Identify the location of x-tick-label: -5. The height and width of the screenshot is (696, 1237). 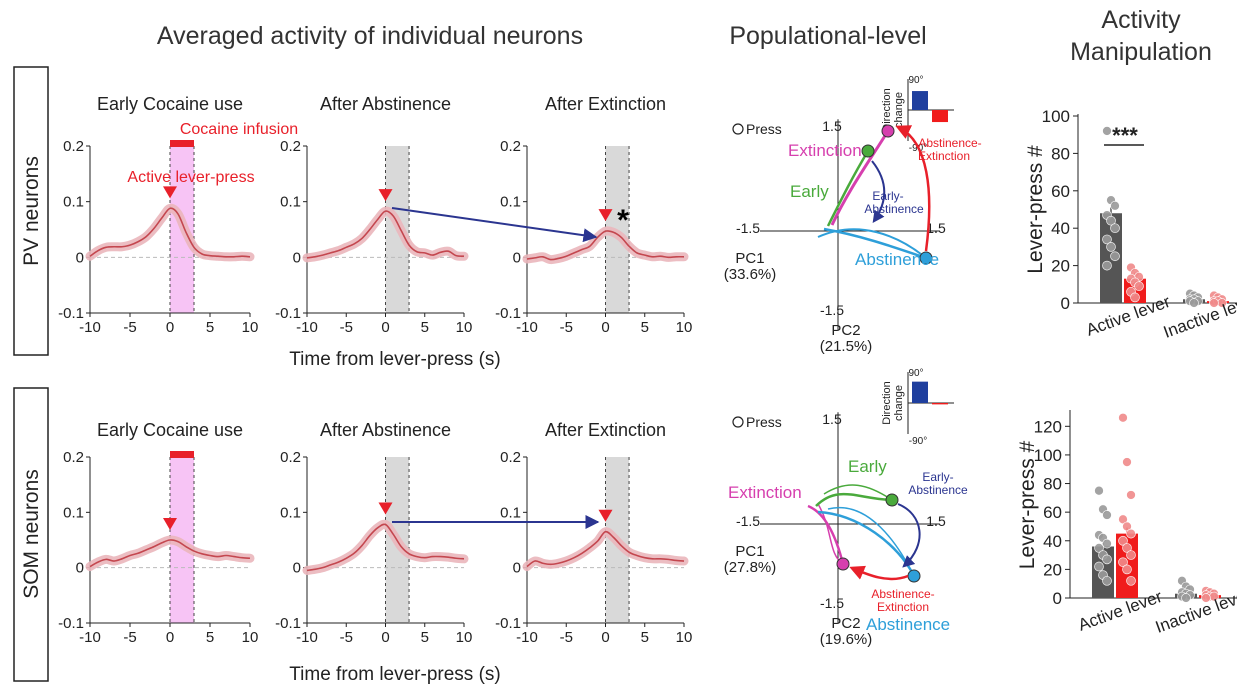
(346, 637).